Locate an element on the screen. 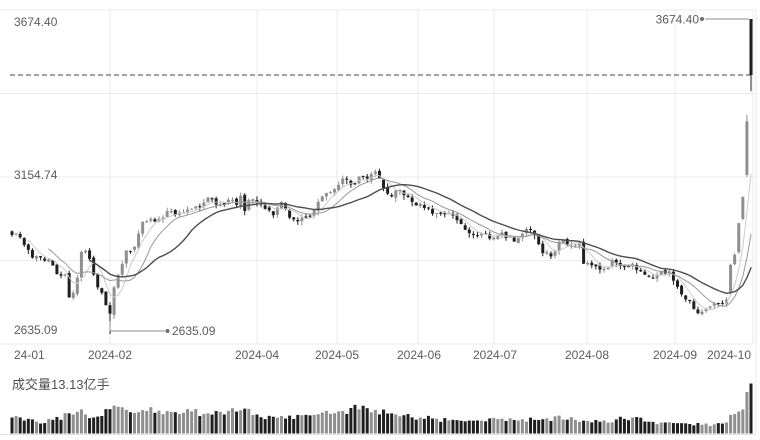 This screenshot has width=760, height=440. x-axis-label-feb: 2024-02 is located at coordinates (110, 355).